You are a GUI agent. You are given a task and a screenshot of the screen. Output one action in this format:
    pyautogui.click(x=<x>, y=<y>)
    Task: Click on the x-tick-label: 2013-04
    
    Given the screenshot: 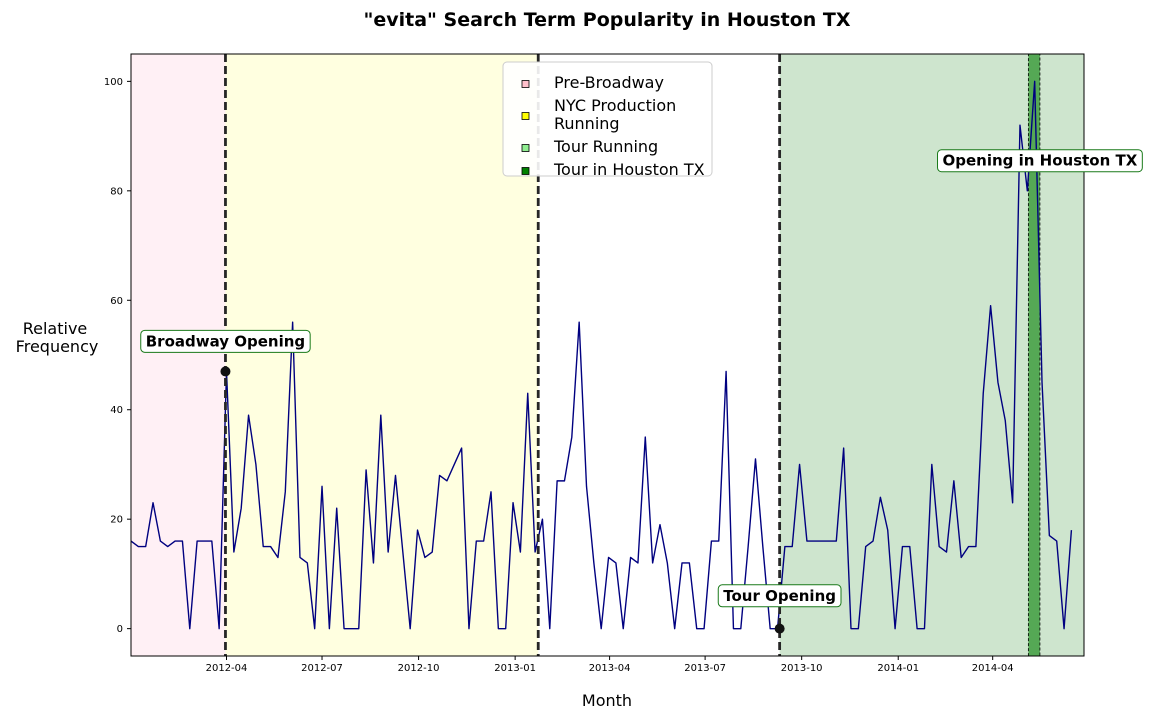 What is the action you would take?
    pyautogui.click(x=610, y=668)
    